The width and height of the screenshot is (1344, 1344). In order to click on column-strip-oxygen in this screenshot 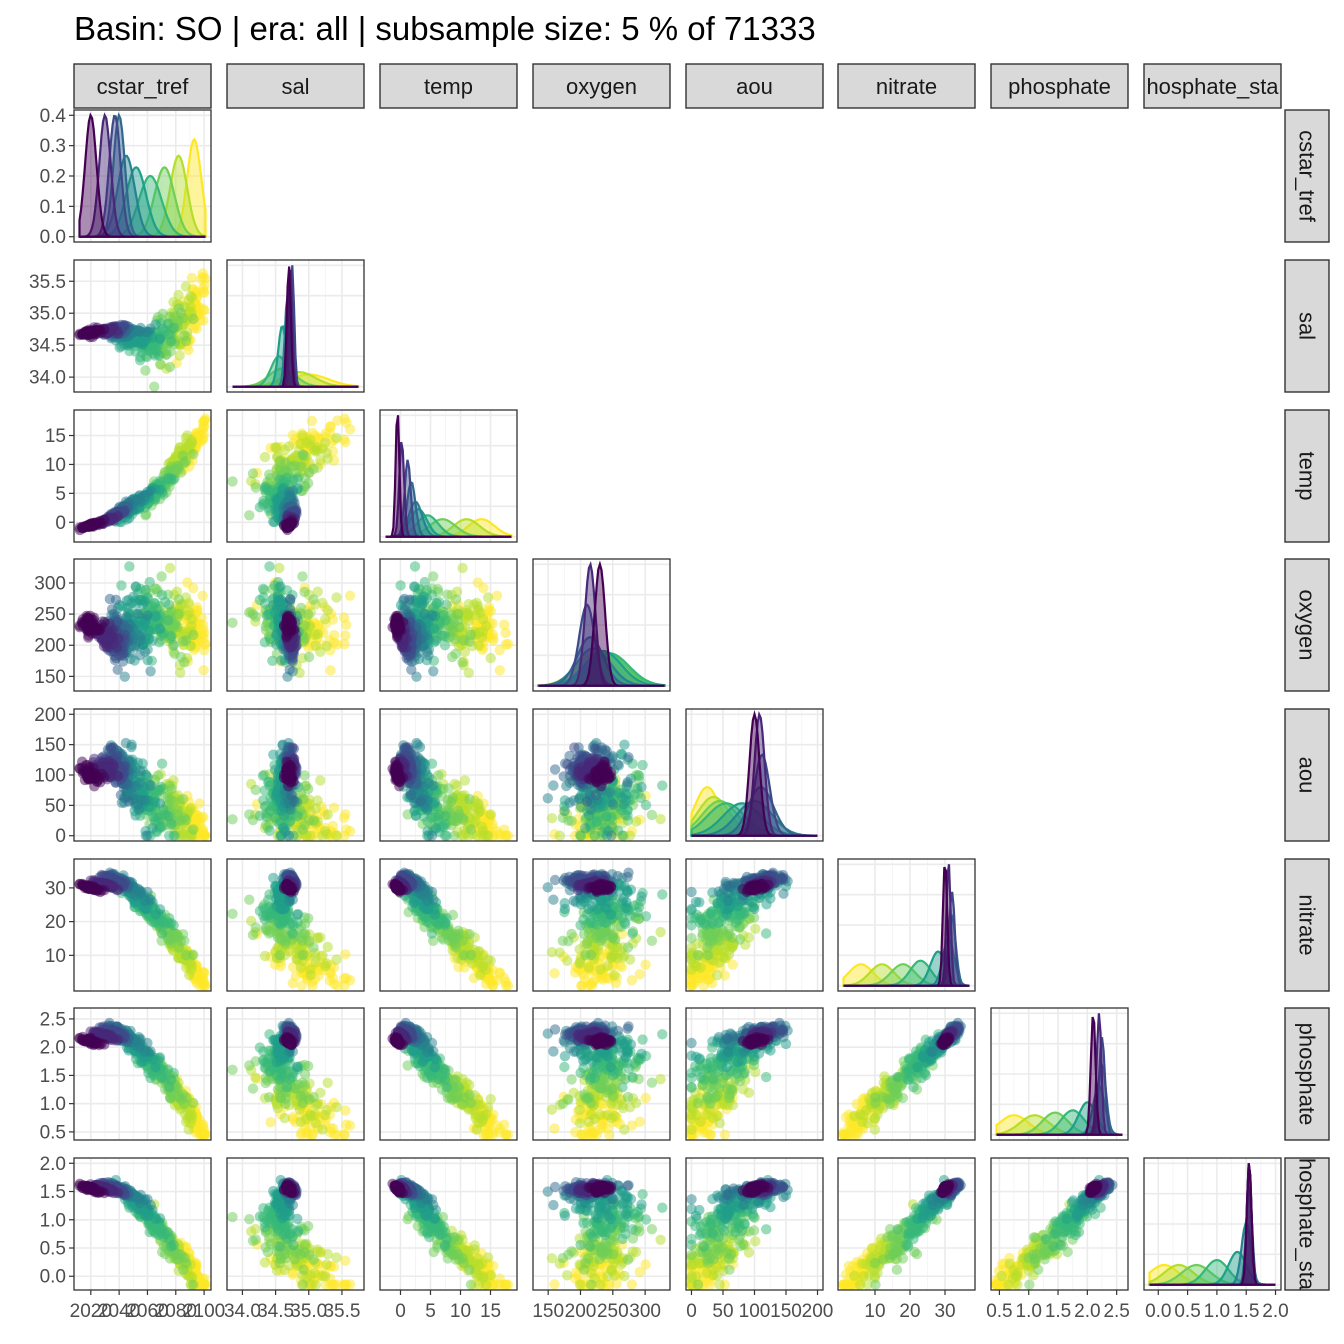, I will do `click(601, 86)`.